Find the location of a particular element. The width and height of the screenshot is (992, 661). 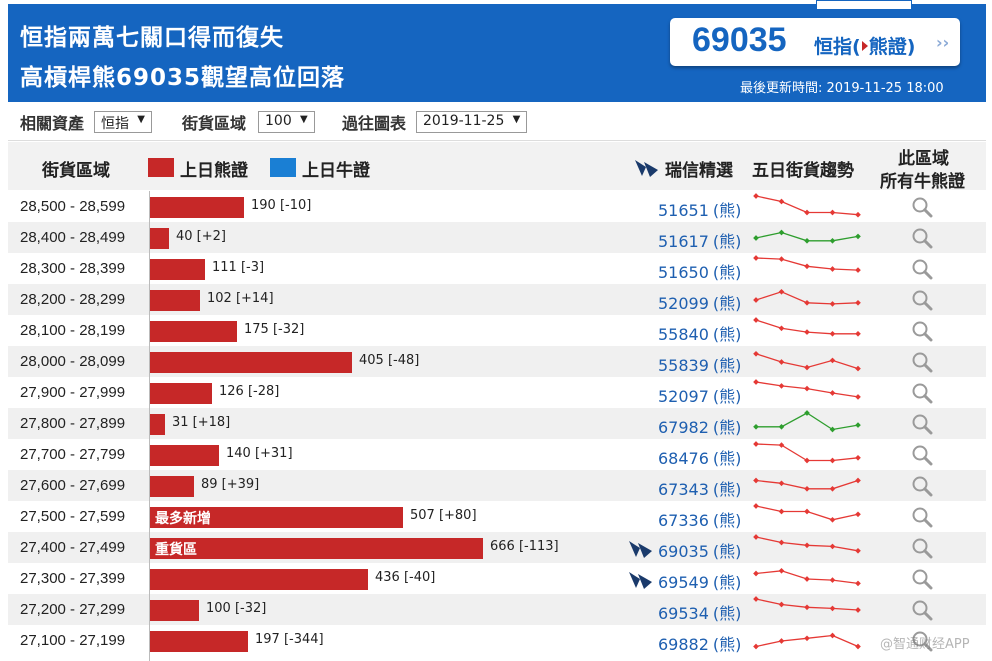

bar-value-label: 405 [-48] is located at coordinates (389, 360).